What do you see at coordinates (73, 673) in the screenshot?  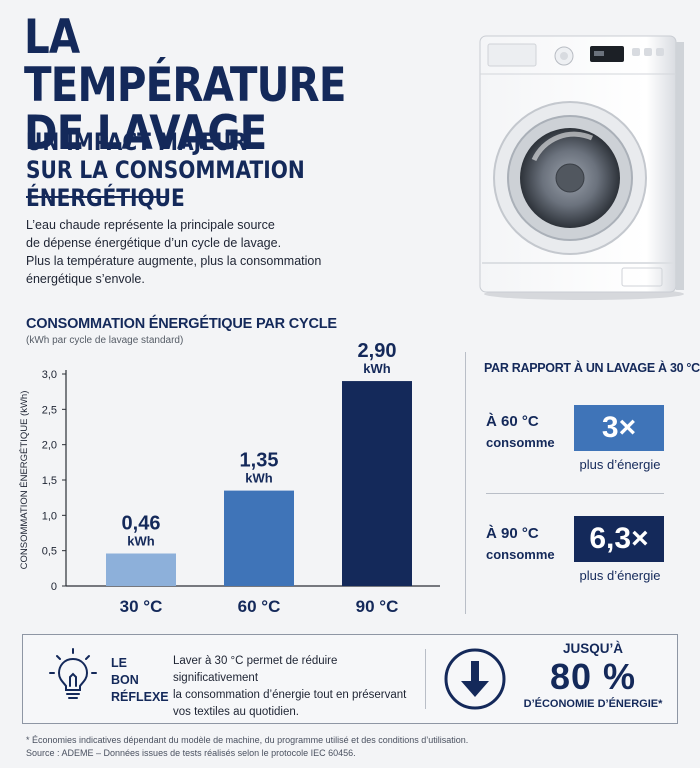 I see `lightbulb-icon` at bounding box center [73, 673].